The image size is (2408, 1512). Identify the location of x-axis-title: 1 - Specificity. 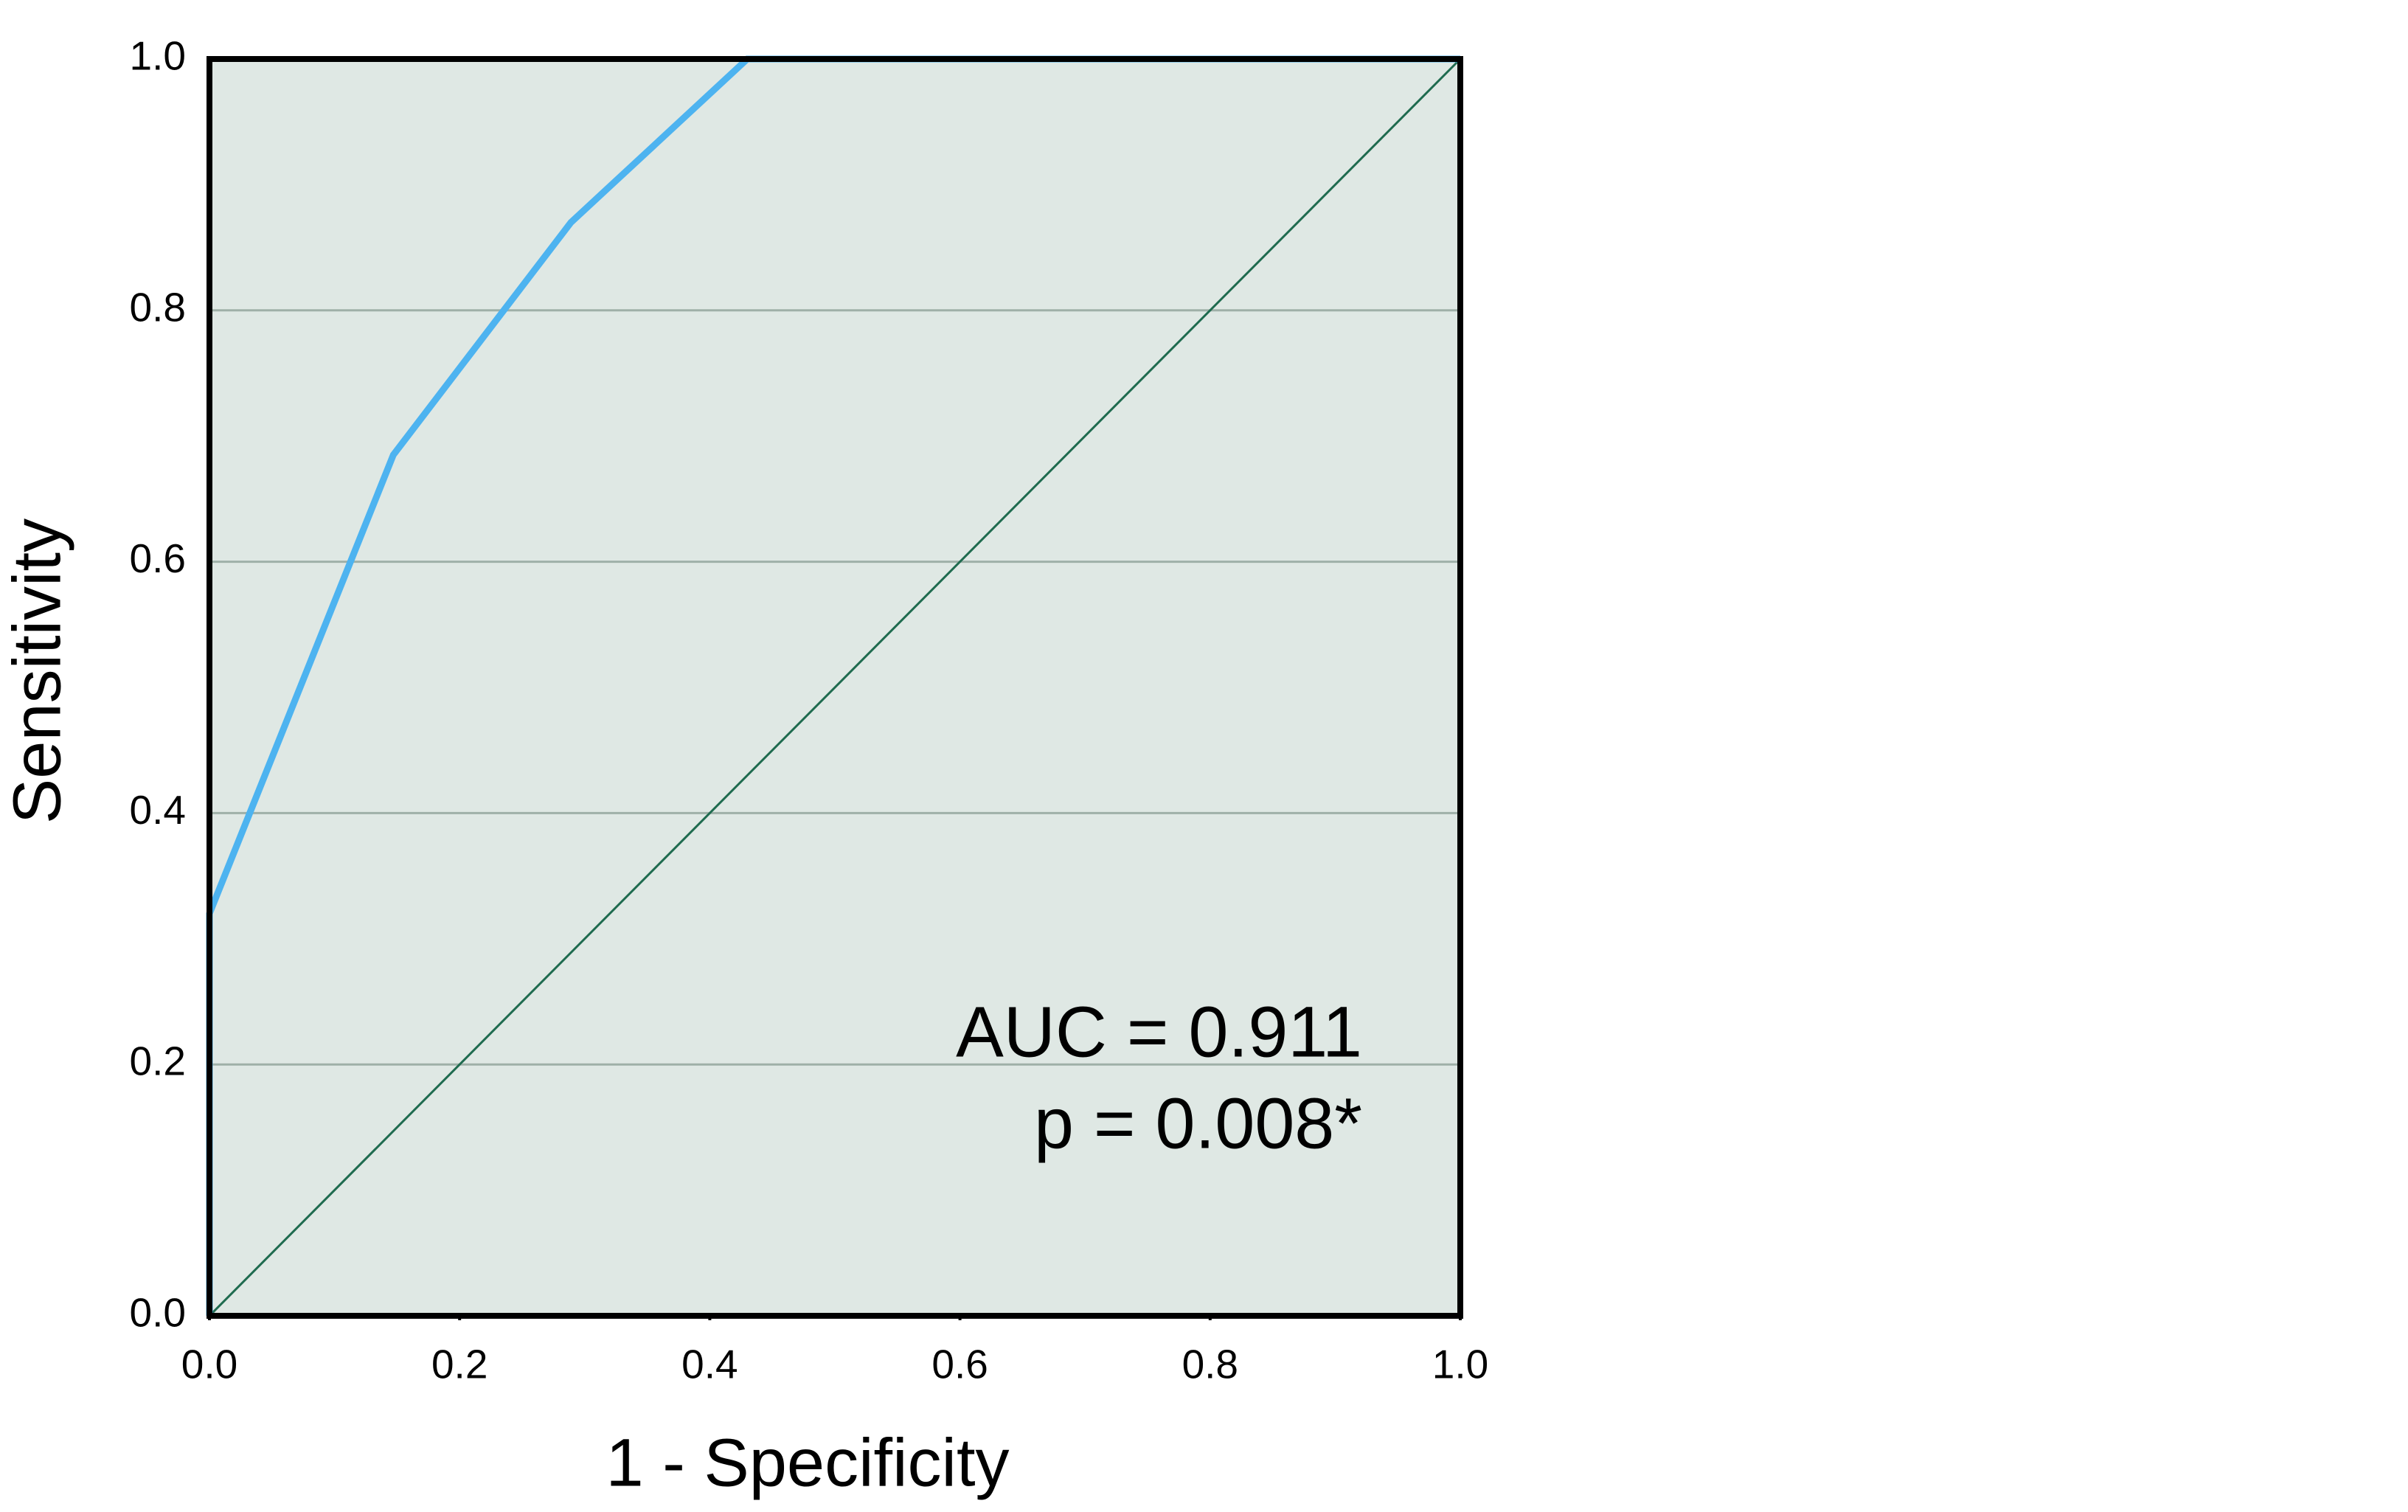
(807, 1462).